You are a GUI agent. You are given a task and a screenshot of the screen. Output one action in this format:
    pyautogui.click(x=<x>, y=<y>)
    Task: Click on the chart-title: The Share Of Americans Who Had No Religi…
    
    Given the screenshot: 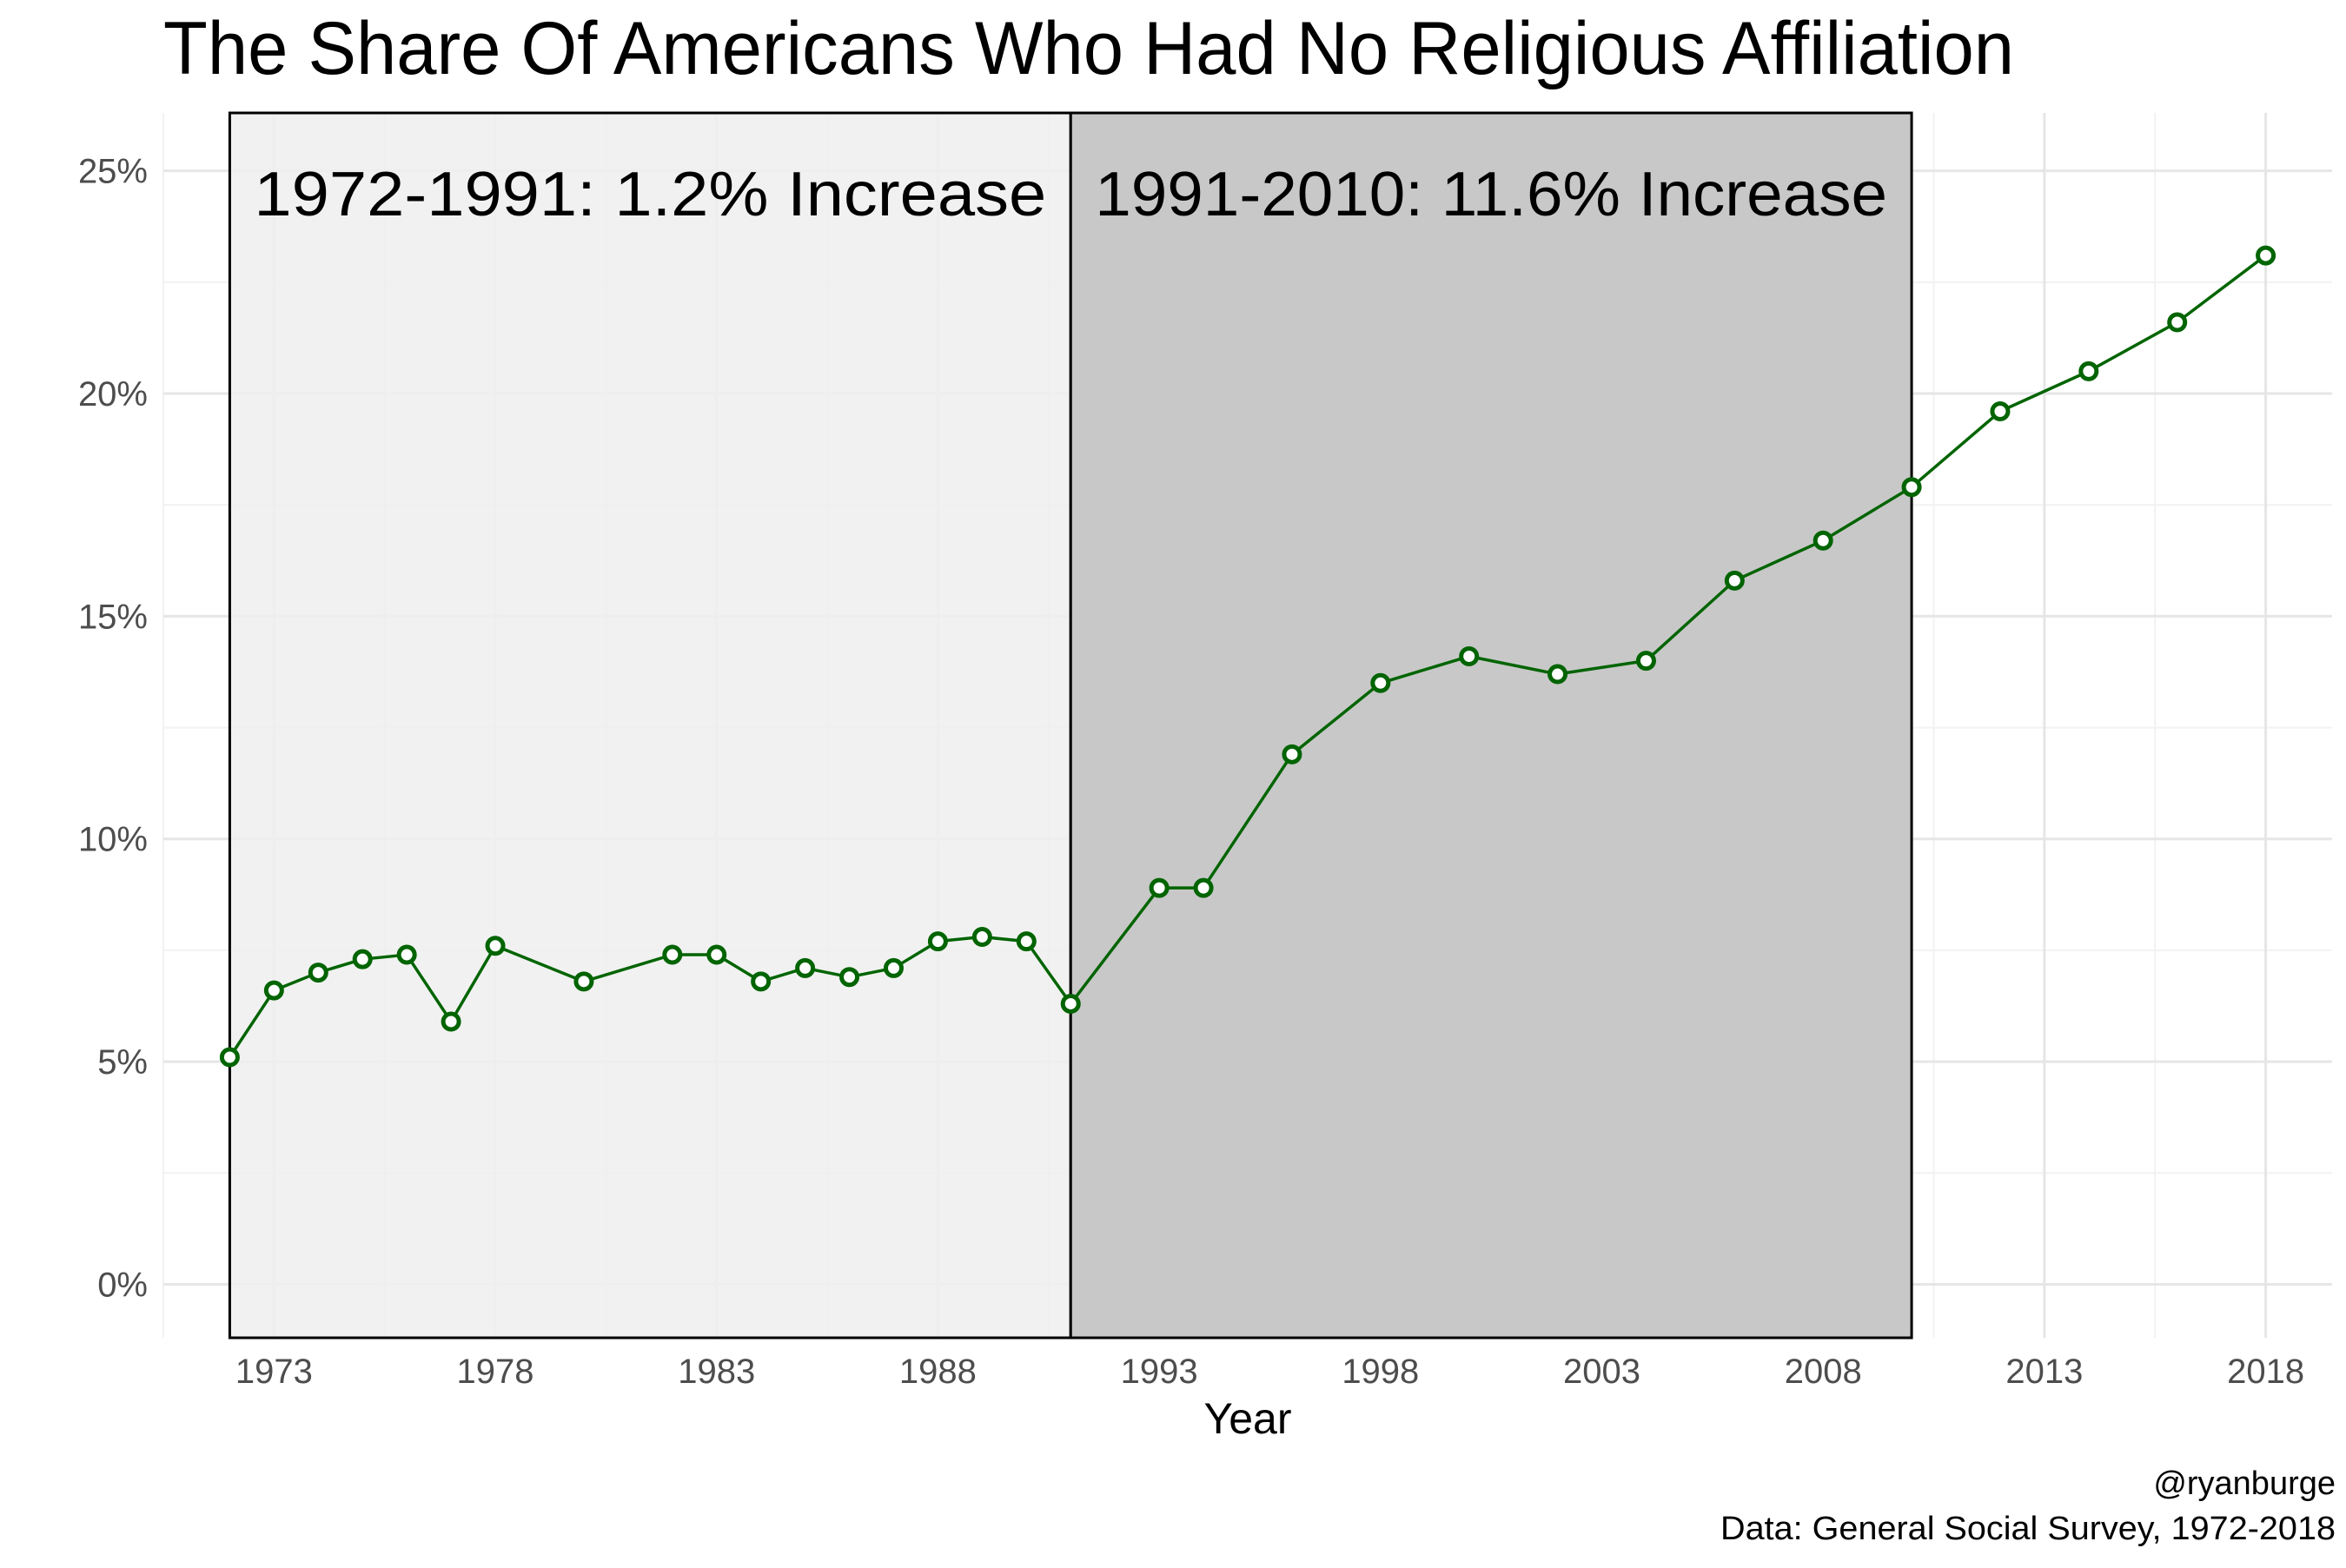 What is the action you would take?
    pyautogui.click(x=1088, y=48)
    